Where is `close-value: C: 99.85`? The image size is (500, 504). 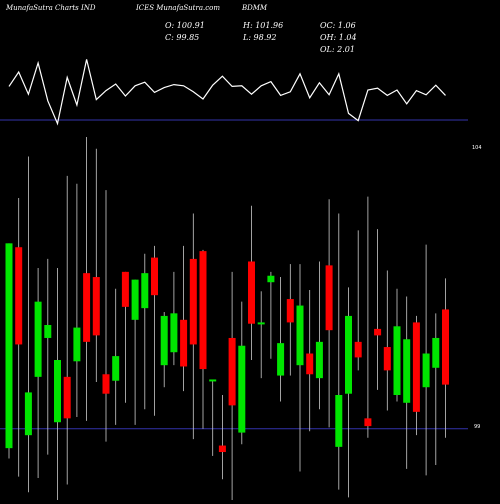
close-value: C: 99.85 is located at coordinates (182, 37).